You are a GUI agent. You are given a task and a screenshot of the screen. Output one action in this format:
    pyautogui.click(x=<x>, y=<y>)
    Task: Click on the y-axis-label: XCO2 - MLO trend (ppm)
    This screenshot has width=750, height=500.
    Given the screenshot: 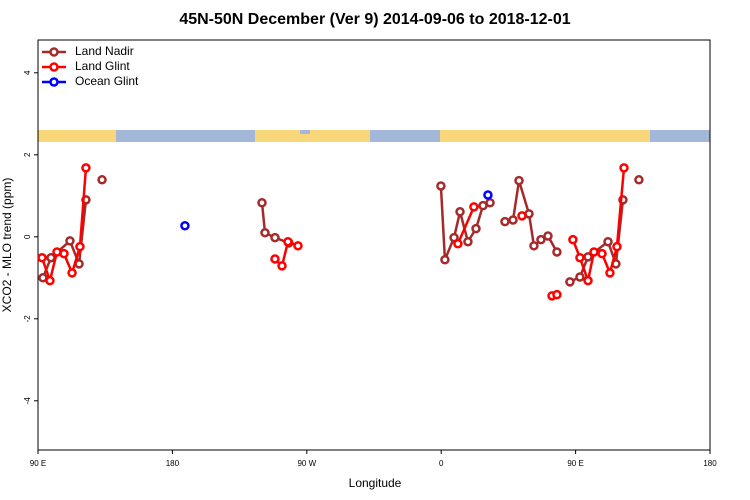 What is the action you would take?
    pyautogui.click(x=7, y=245)
    